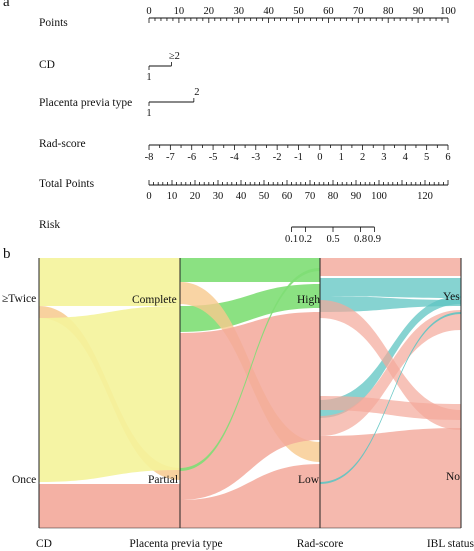 Image resolution: width=474 pixels, height=551 pixels. What do you see at coordinates (241, 196) in the screenshot?
I see `total-tick-label: 40` at bounding box center [241, 196].